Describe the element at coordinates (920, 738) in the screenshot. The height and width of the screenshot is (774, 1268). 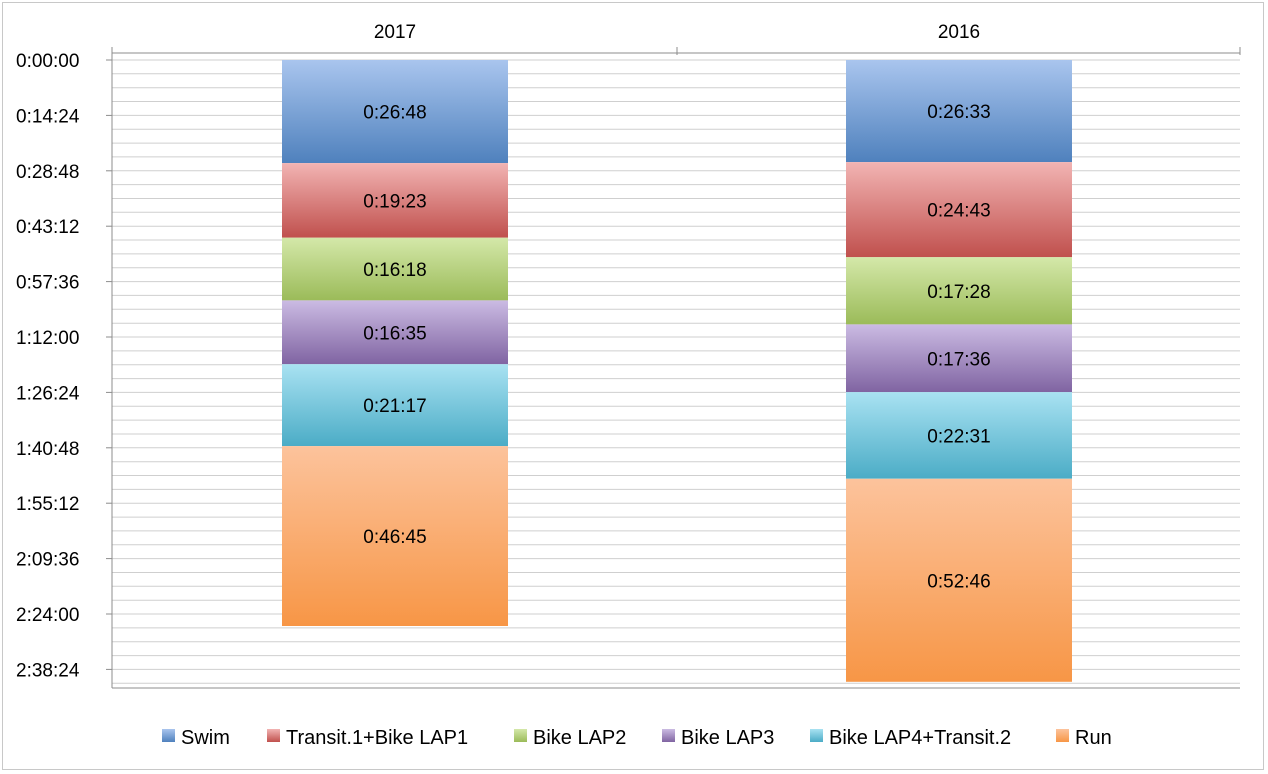
I see `legend-label: Bike LAP4+Transit.2` at that location.